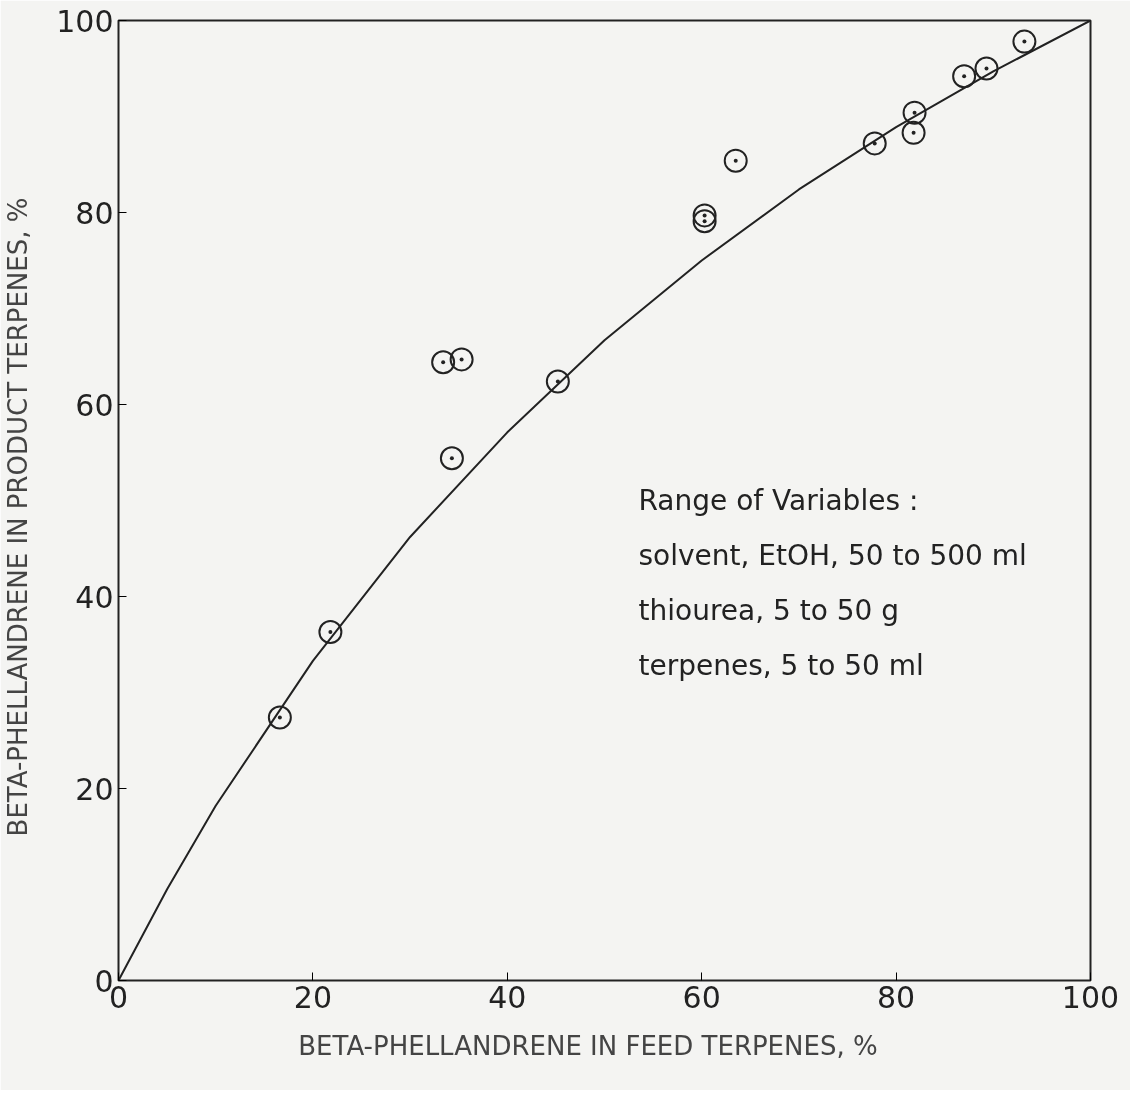 This screenshot has width=1140, height=1096. I want to click on y-tick-label: 40, so click(94, 597).